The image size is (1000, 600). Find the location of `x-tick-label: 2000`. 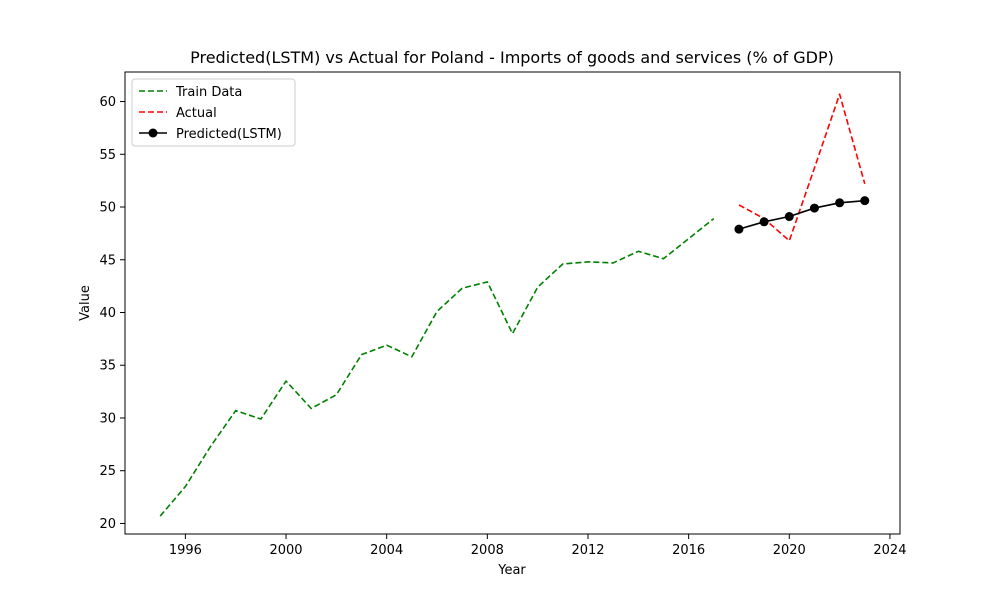

x-tick-label: 2000 is located at coordinates (285, 550).